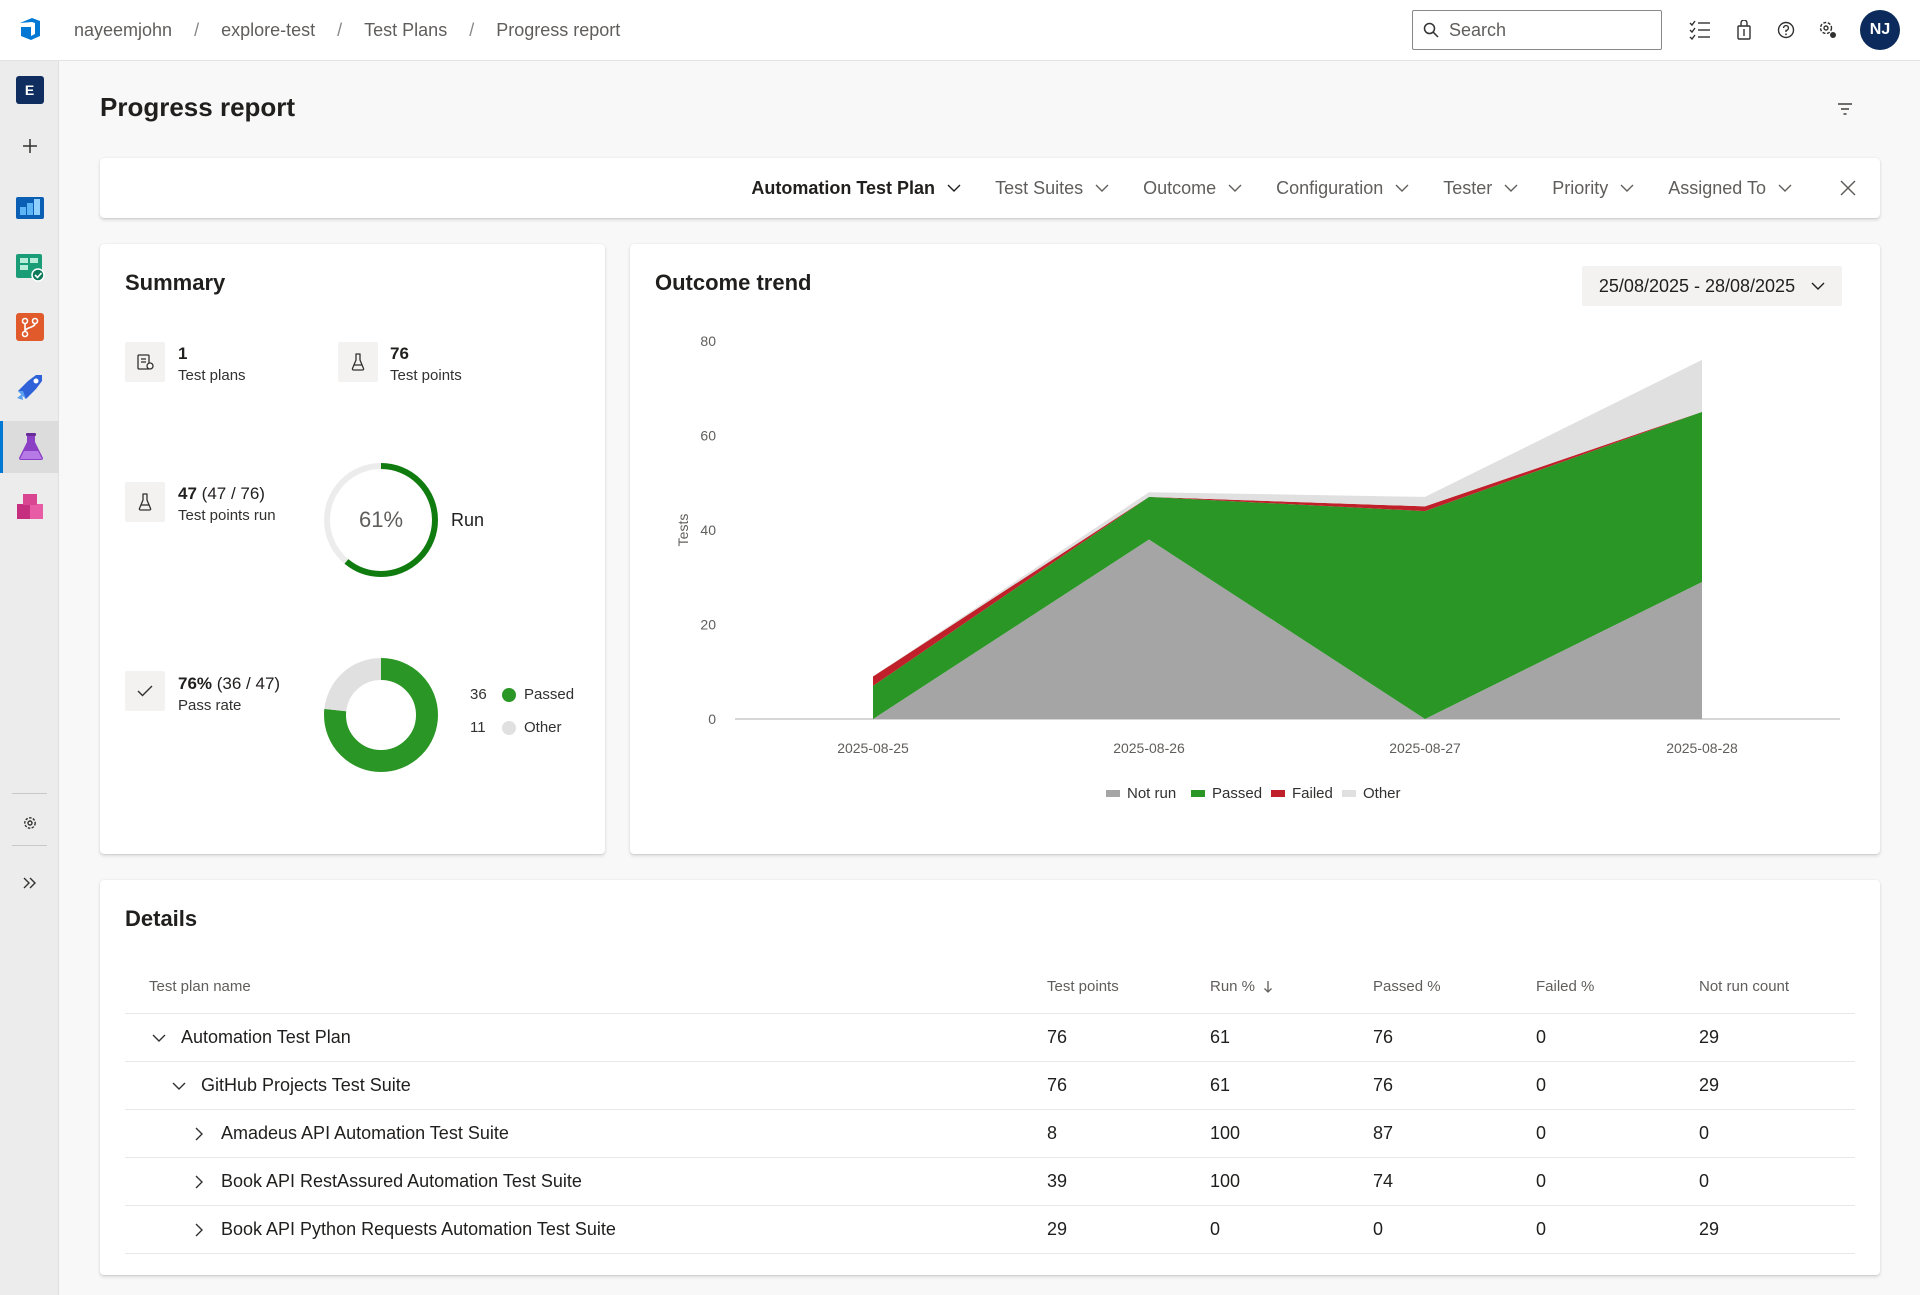 The width and height of the screenshot is (1920, 1295). Describe the element at coordinates (1744, 986) in the screenshot. I see `column-header-not-run-count: Not run count` at that location.